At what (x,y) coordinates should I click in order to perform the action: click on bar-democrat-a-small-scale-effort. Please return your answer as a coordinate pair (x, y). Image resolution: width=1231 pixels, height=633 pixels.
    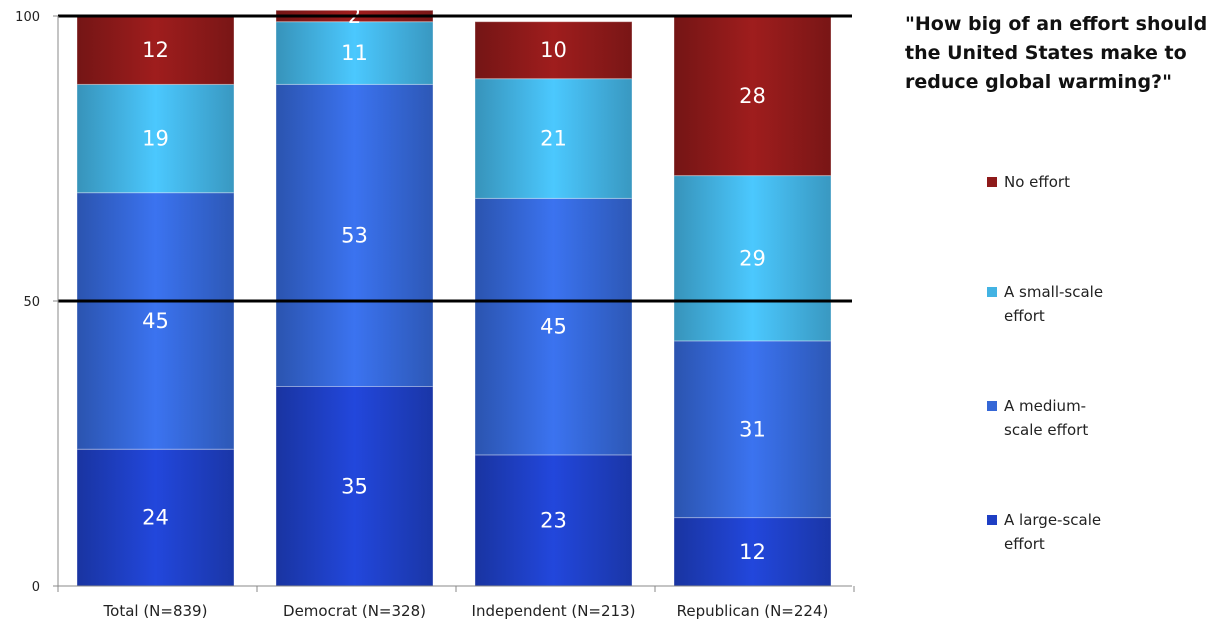
    Looking at the image, I should click on (354, 53).